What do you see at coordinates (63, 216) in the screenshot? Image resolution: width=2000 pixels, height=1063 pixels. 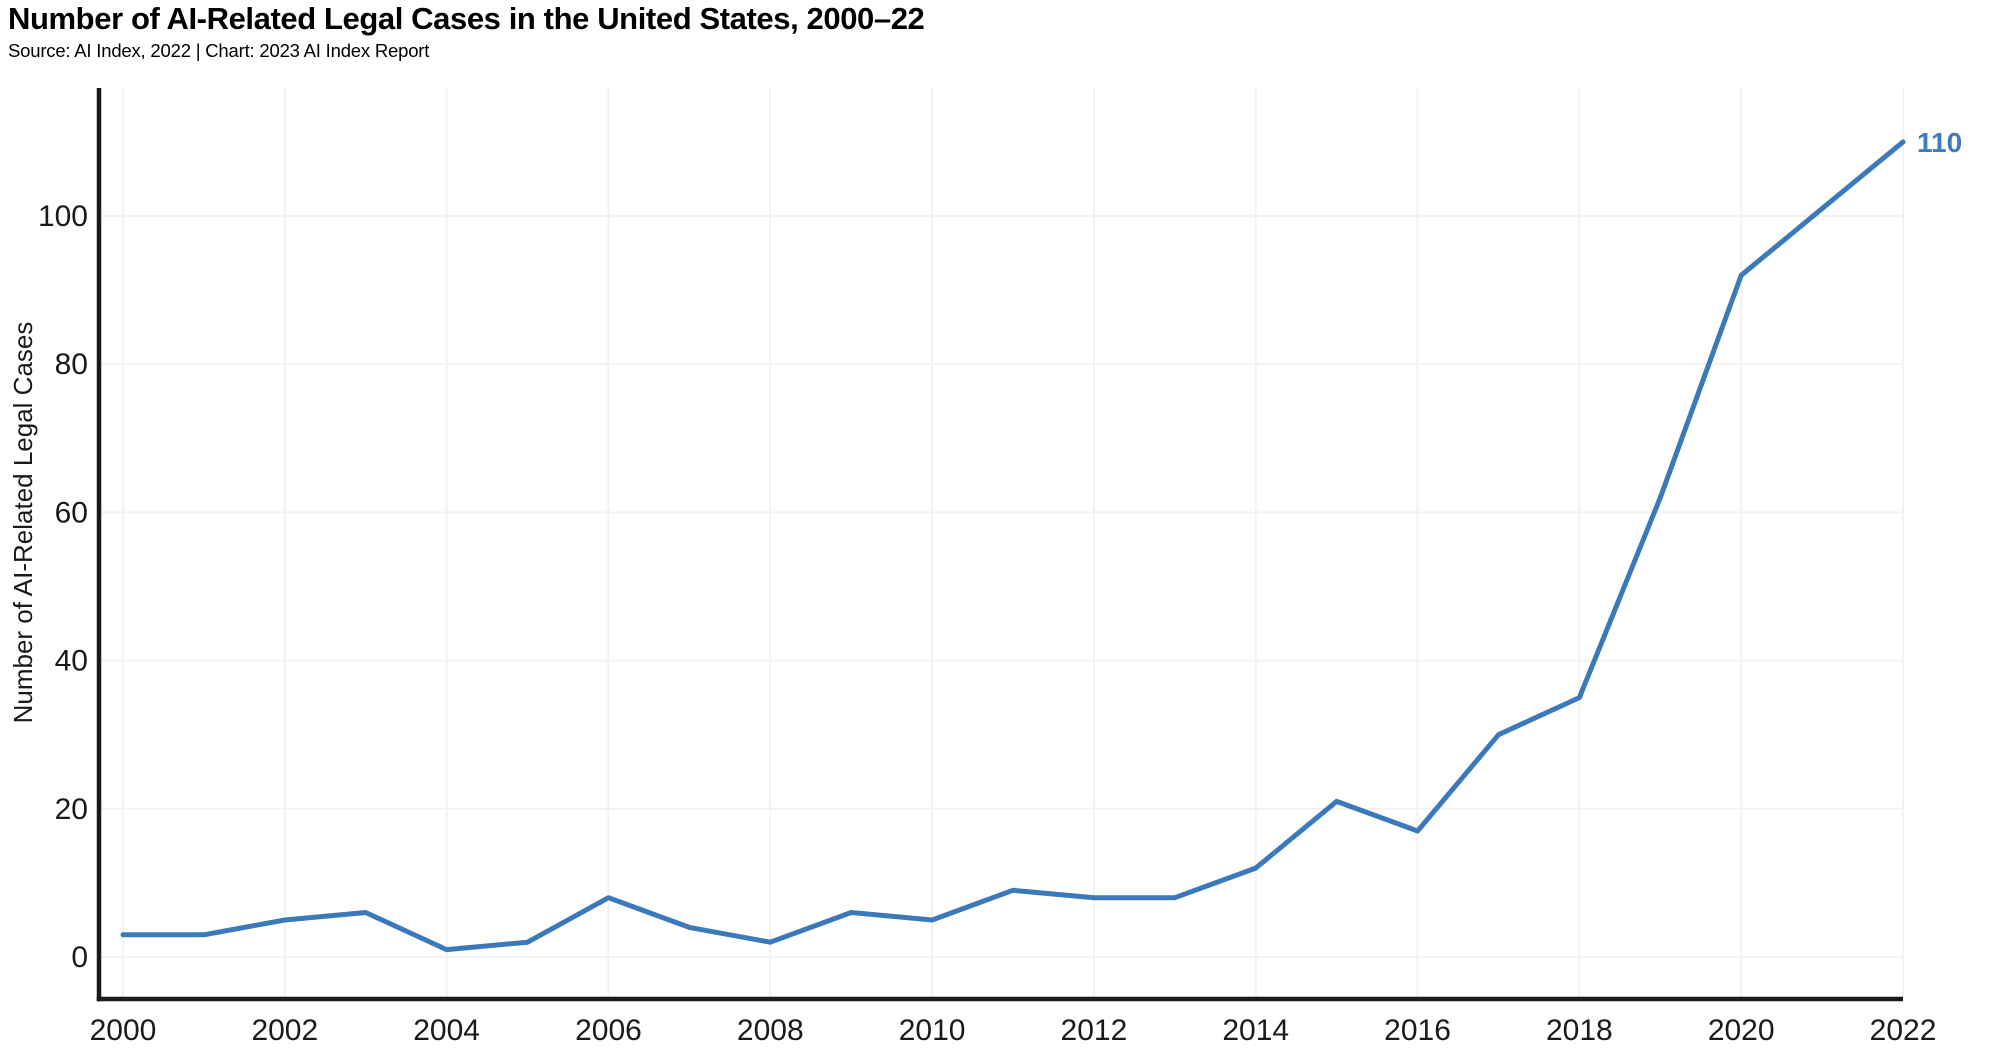 I see `y-tick-label: 100` at bounding box center [63, 216].